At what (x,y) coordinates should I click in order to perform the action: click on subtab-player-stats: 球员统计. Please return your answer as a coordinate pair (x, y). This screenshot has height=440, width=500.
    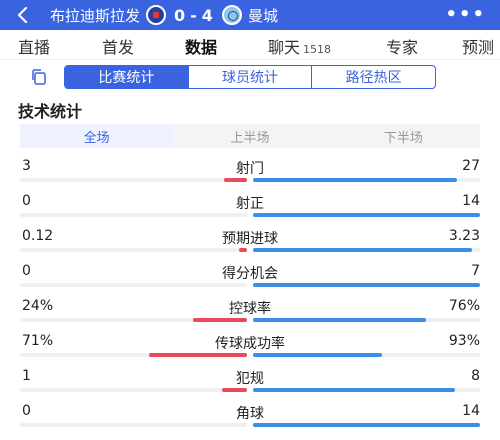
    Looking at the image, I should click on (249, 77).